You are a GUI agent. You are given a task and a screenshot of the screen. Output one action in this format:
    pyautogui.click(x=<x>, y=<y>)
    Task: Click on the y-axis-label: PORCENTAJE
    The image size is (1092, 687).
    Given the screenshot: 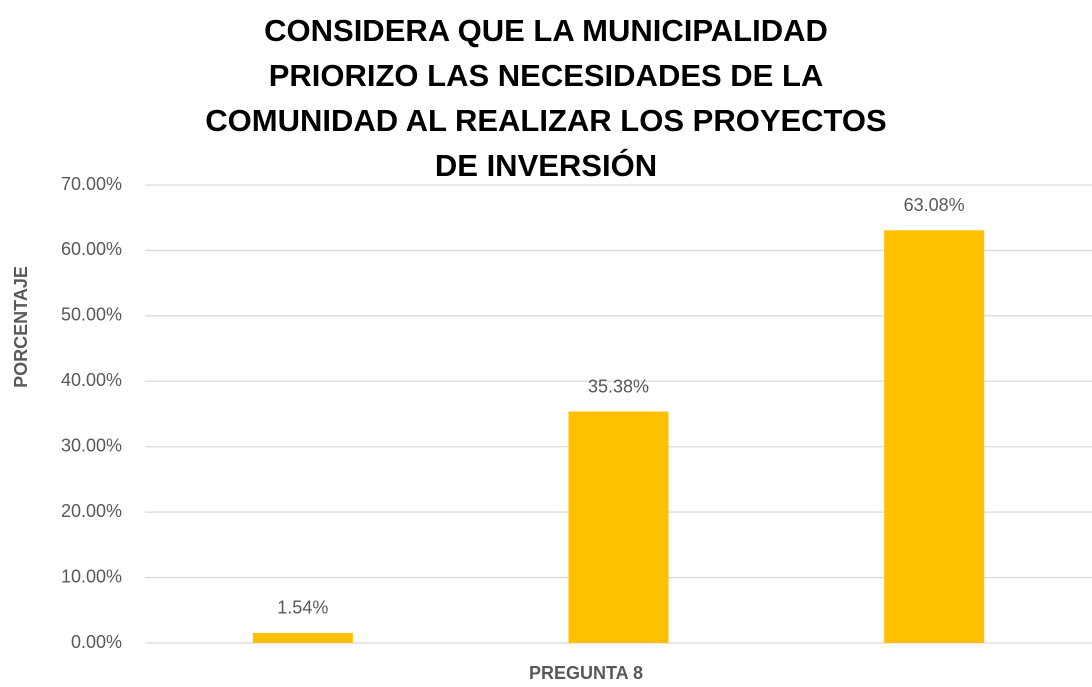 What is the action you would take?
    pyautogui.click(x=21, y=327)
    